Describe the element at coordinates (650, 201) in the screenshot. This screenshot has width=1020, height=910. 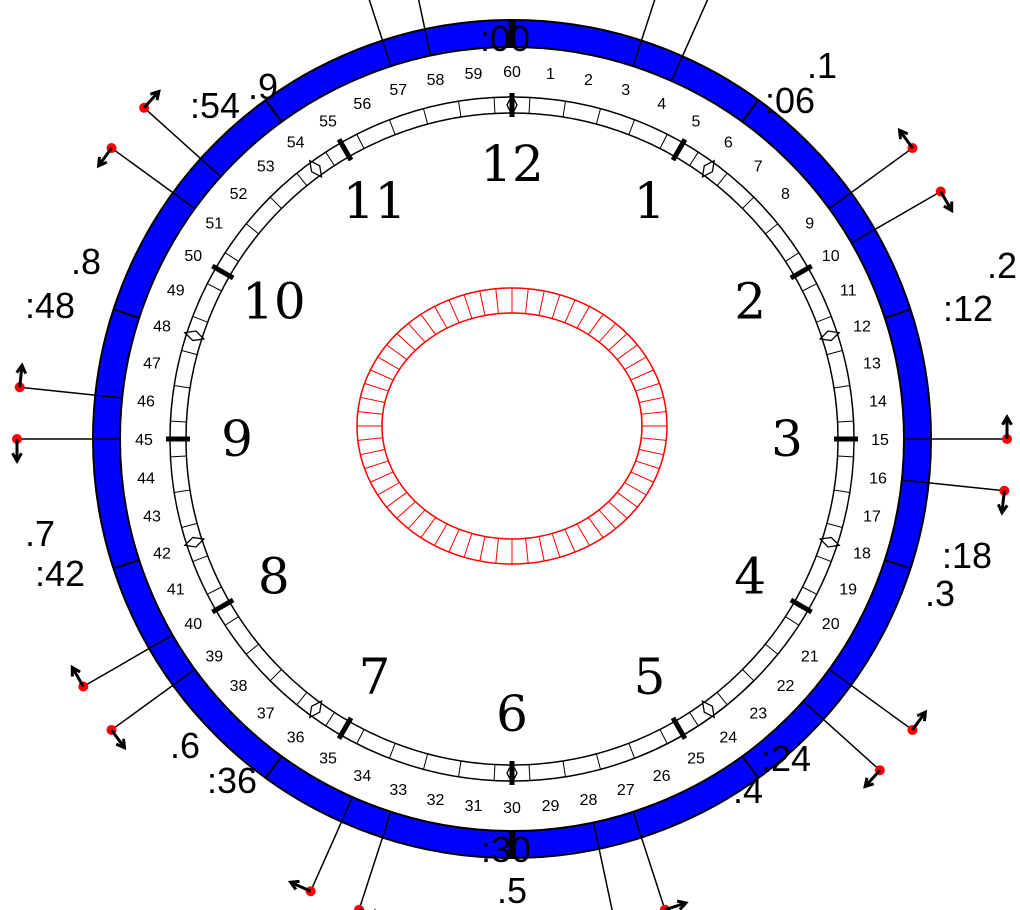
I see `hour-number: 1` at that location.